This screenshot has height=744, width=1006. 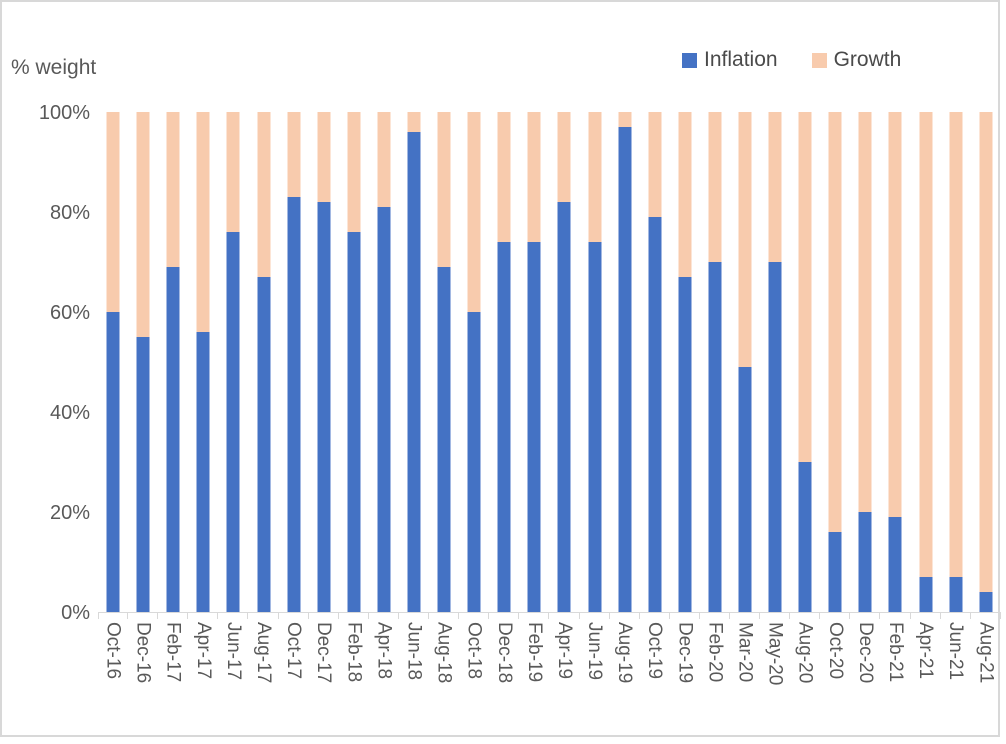 I want to click on bar-group: Mar-20, so click(x=745, y=397).